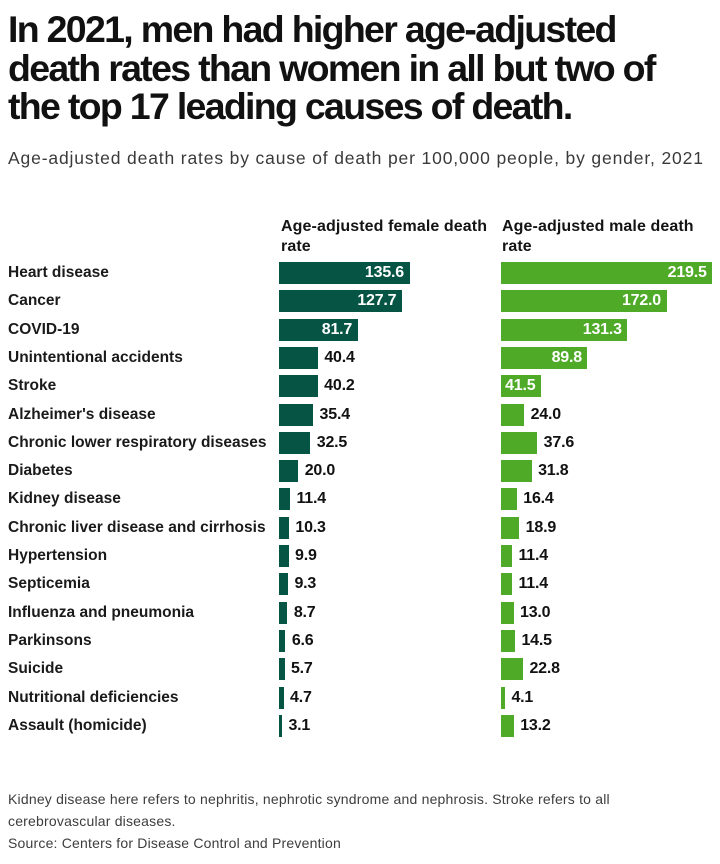 The width and height of the screenshot is (720, 864). Describe the element at coordinates (304, 612) in the screenshot. I see `female-value-label: 8.7` at that location.